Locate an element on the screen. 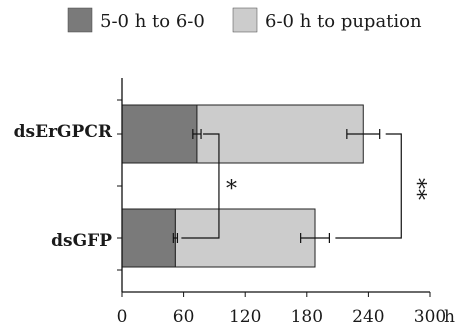 The image size is (464, 330). x-axis-unit: h is located at coordinates (449, 317).